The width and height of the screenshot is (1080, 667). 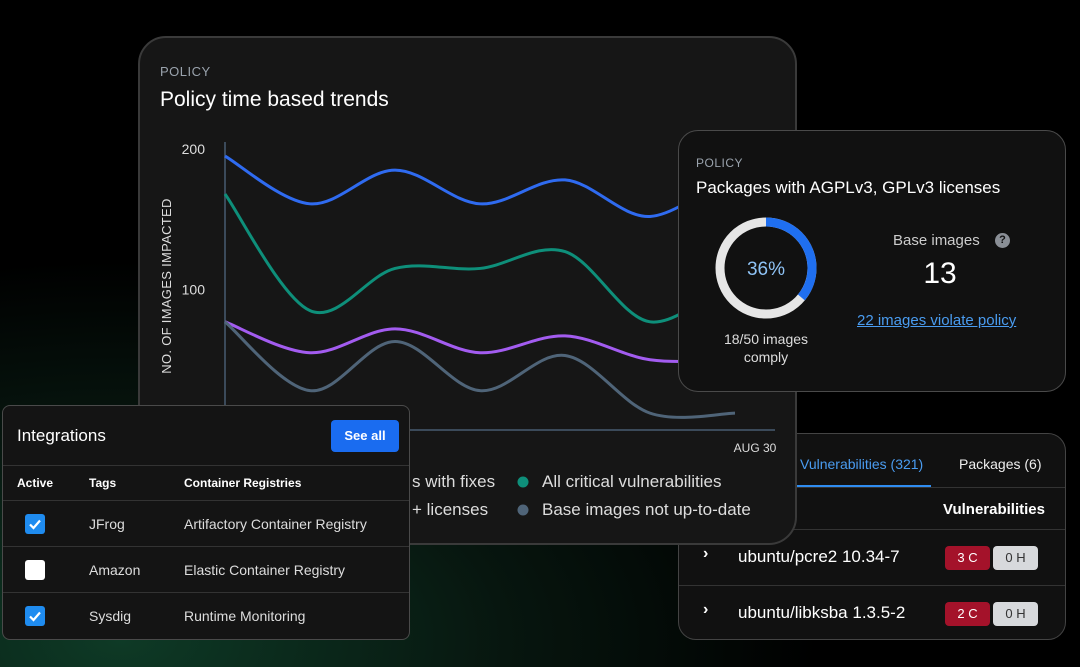 What do you see at coordinates (1000, 464) in the screenshot?
I see `tab: Packages (6)` at bounding box center [1000, 464].